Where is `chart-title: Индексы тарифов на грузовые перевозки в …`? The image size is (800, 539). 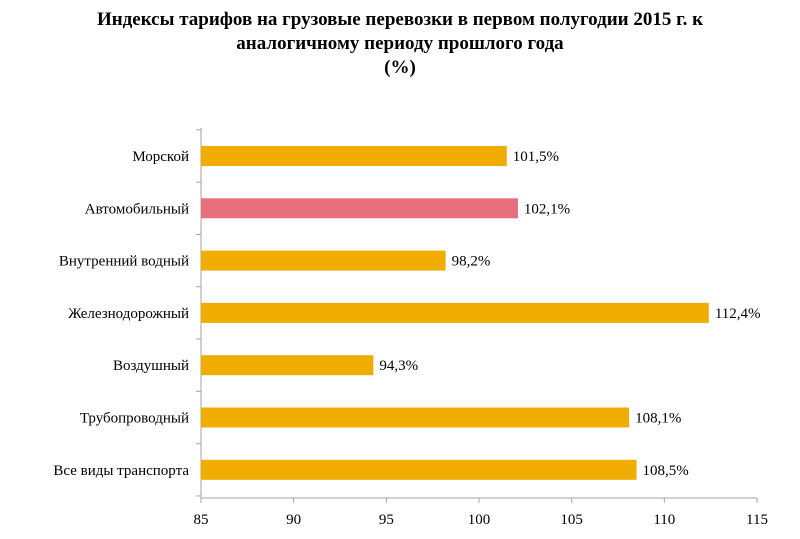
chart-title: Индексы тарифов на грузовые перевозки в … is located at coordinates (400, 44).